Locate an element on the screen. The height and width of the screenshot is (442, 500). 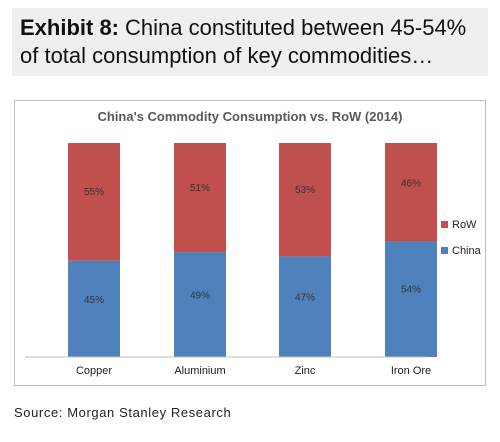
bar-aluminium-row is located at coordinates (200, 198).